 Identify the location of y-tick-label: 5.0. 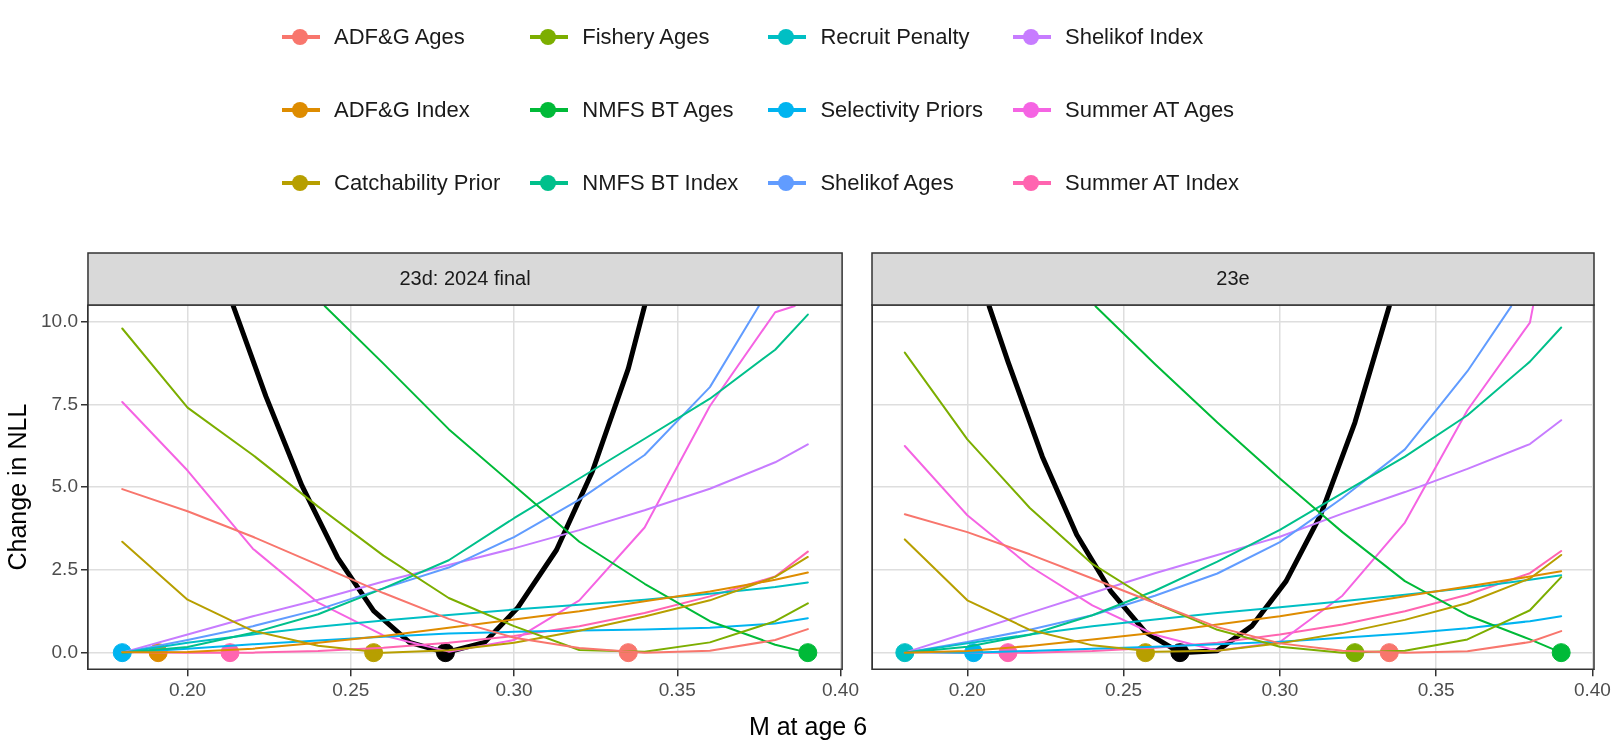
(64, 486).